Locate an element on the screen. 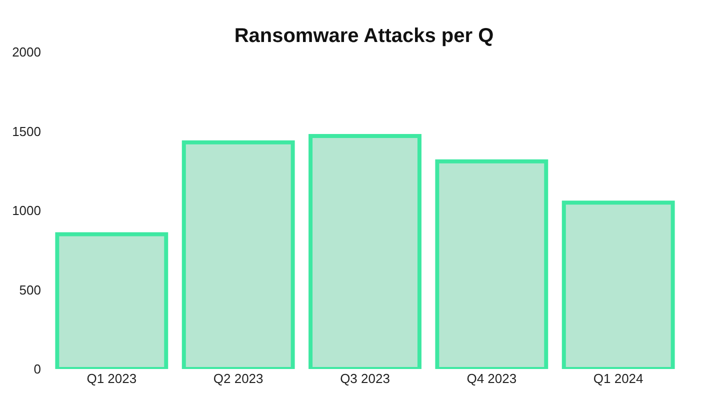 The width and height of the screenshot is (728, 398). x-tick-label: Q2 2023 is located at coordinates (238, 378).